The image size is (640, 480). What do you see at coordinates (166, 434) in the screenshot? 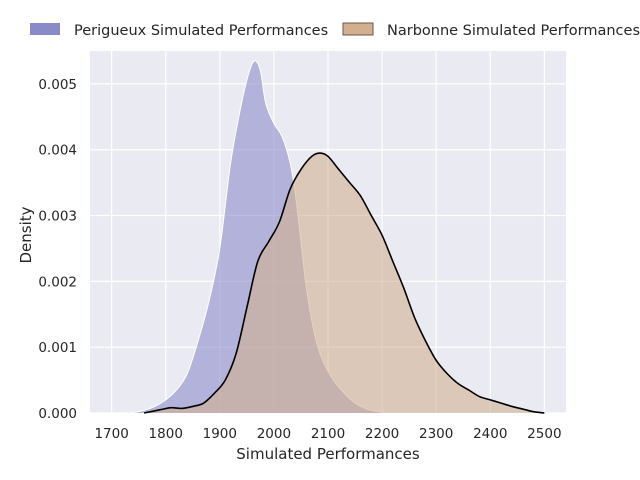
I see `x-tick-label: 1800` at bounding box center [166, 434].